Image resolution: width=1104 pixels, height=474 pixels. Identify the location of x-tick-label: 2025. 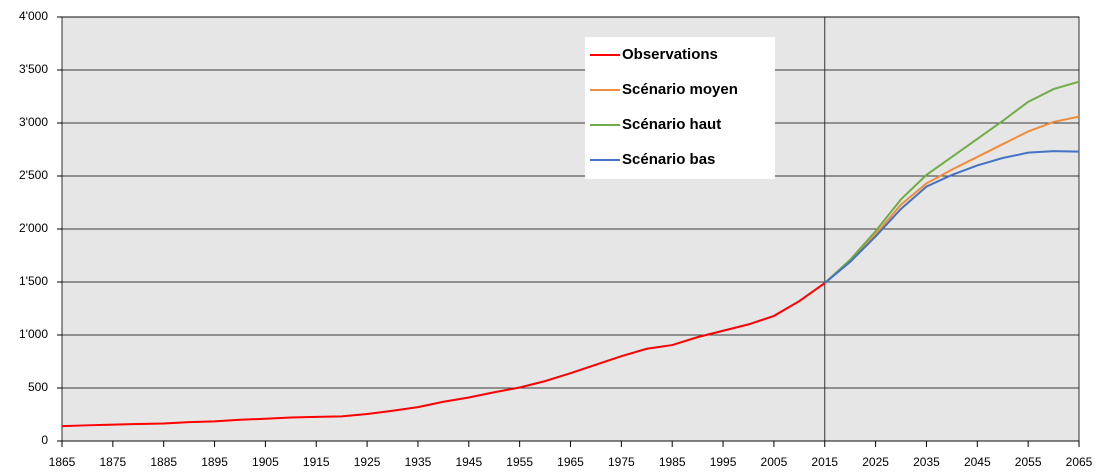
(875, 462).